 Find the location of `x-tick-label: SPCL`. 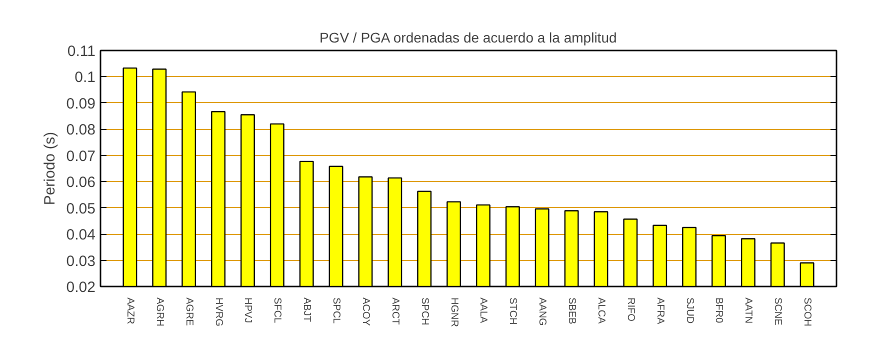

x-tick-label: SPCL is located at coordinates (336, 311).